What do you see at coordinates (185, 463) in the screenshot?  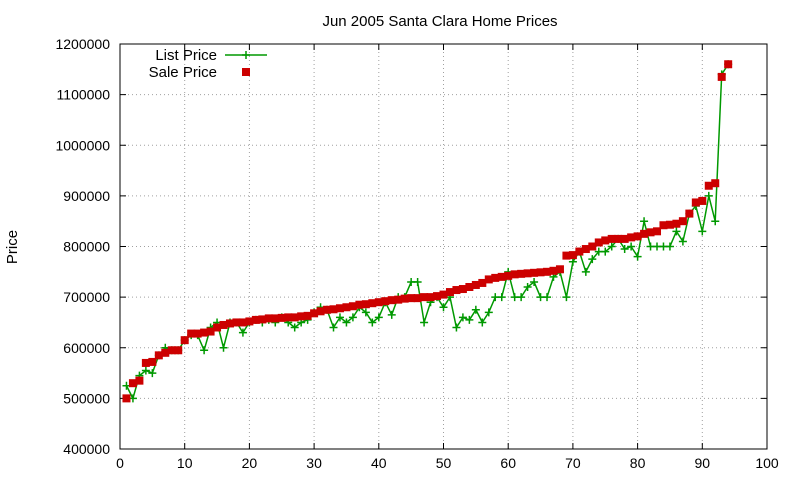 I see `x-tick-label: 10` at bounding box center [185, 463].